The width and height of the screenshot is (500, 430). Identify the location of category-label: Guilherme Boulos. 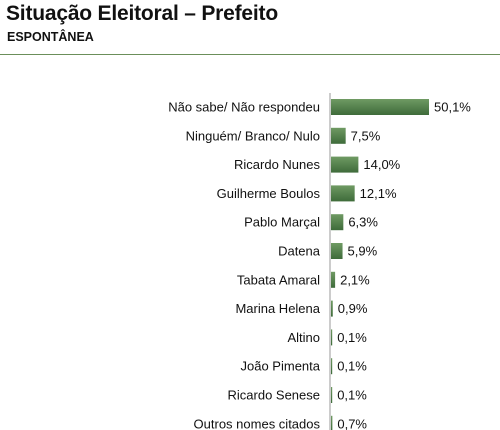
(269, 193).